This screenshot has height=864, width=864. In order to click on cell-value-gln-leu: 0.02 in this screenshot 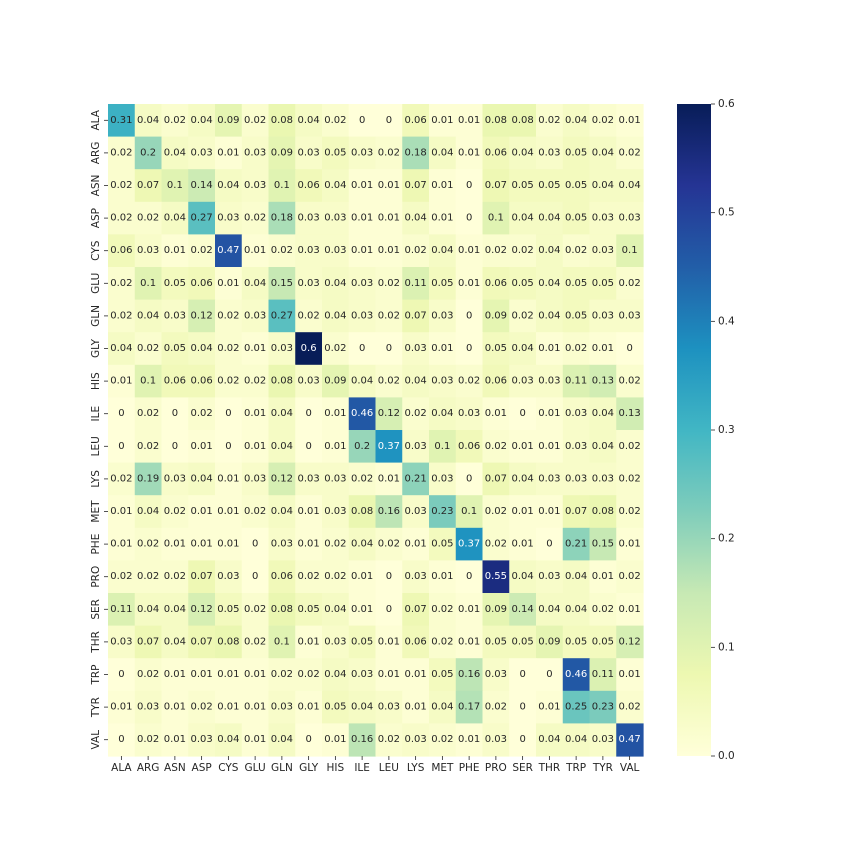, I will do `click(389, 315)`.